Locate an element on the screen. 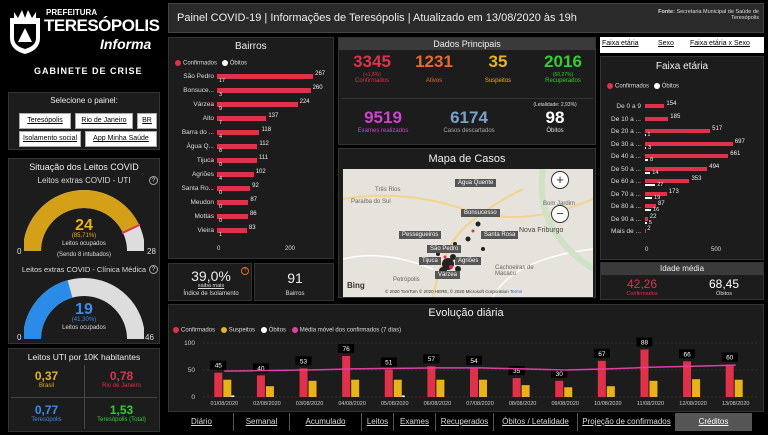 This screenshot has width=768, height=435. place-tag: Tijuca is located at coordinates (430, 261).